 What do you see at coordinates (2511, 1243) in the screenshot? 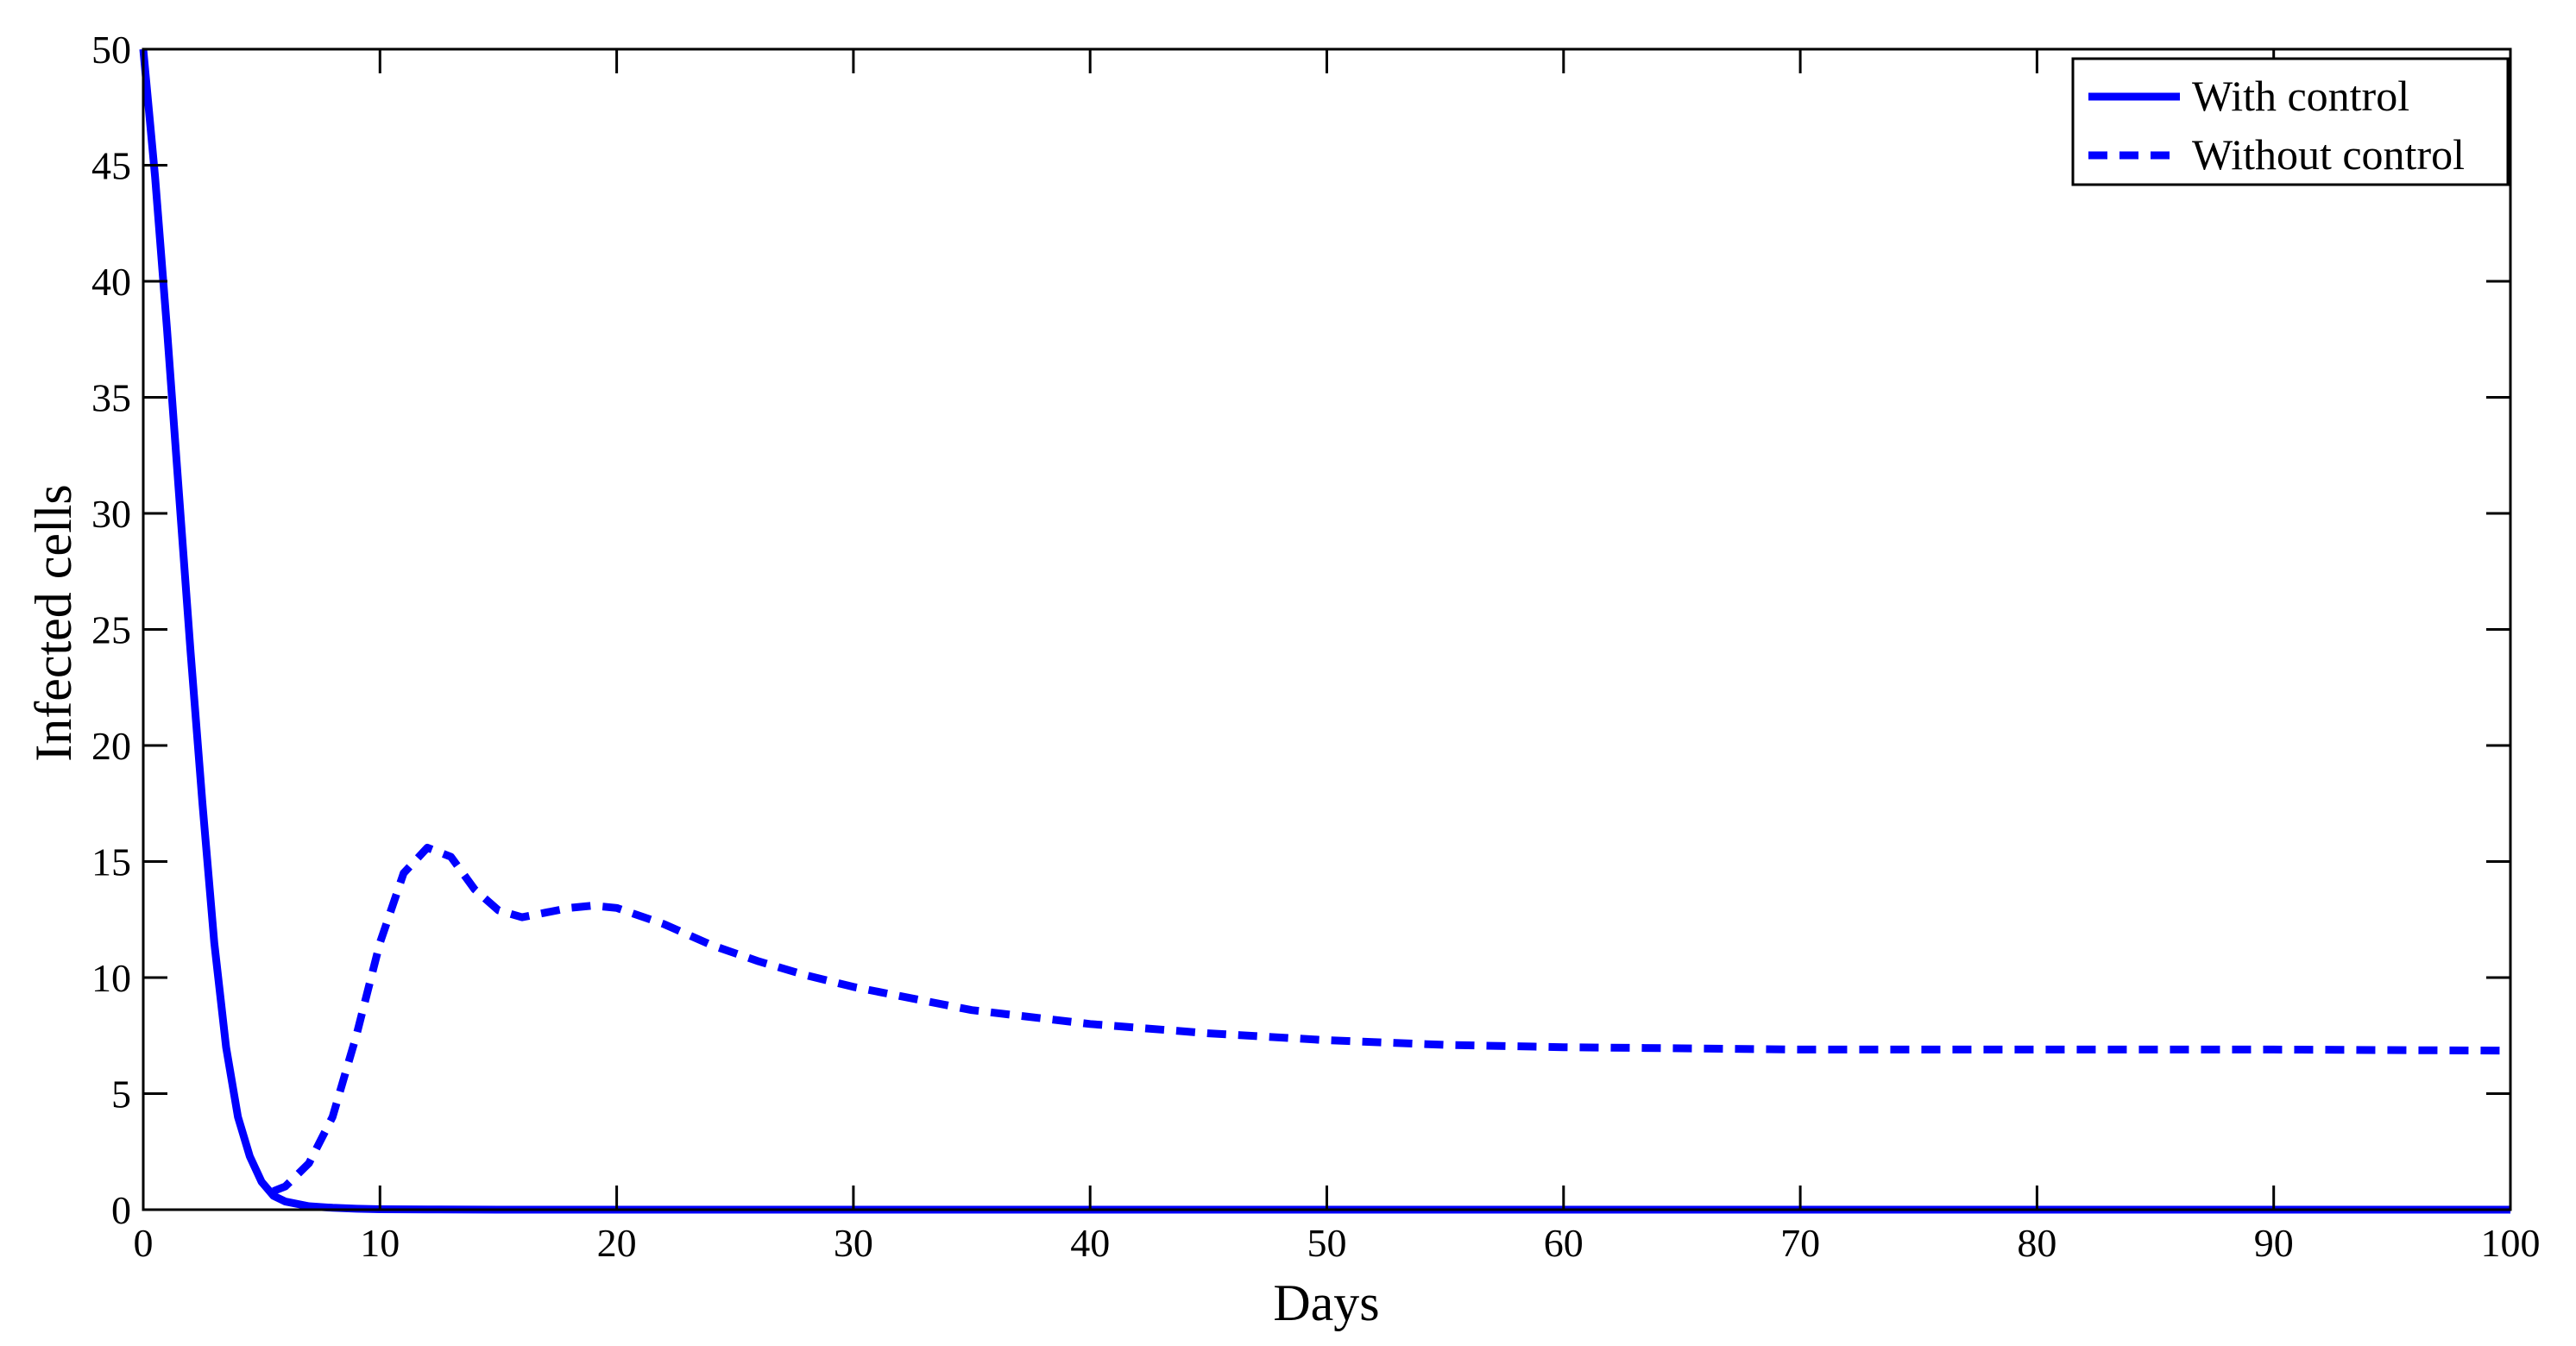
I see `x-tick-label: 100` at bounding box center [2511, 1243].